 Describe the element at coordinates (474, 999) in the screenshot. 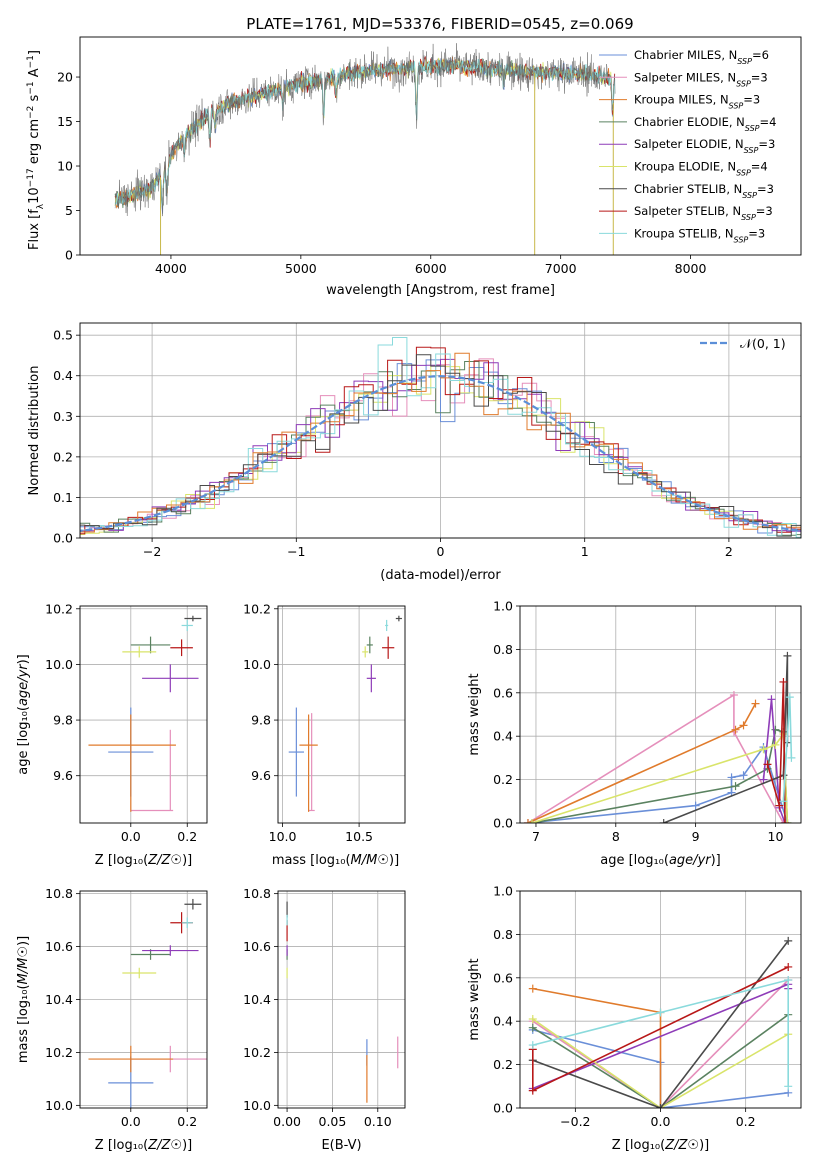

I see `weight-vs-Z-ylabel: mass weight` at that location.